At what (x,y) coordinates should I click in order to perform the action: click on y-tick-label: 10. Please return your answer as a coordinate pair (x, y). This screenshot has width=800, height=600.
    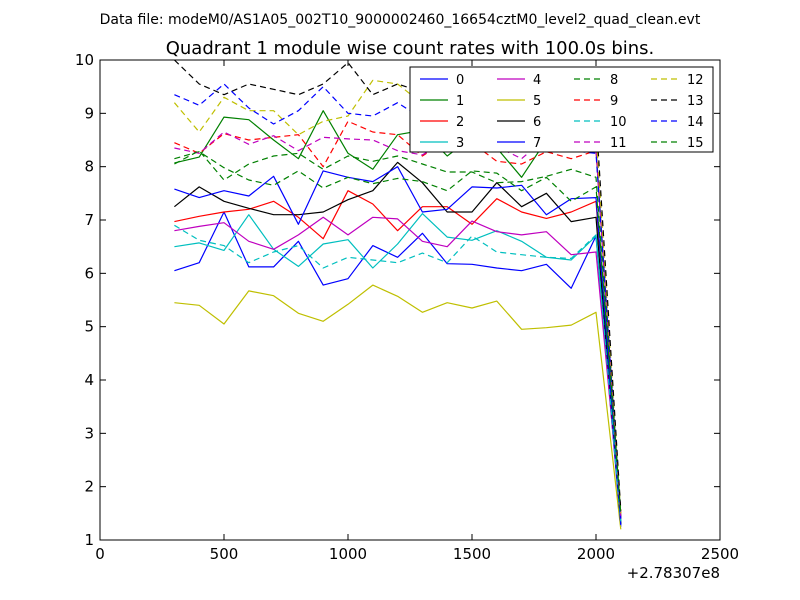
    Looking at the image, I should click on (84, 60).